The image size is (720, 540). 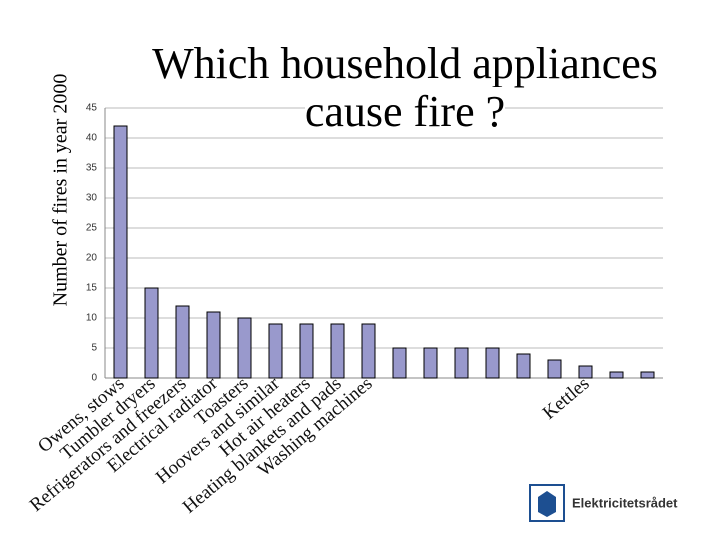 I want to click on y-tick-label: 25, so click(x=92, y=228).